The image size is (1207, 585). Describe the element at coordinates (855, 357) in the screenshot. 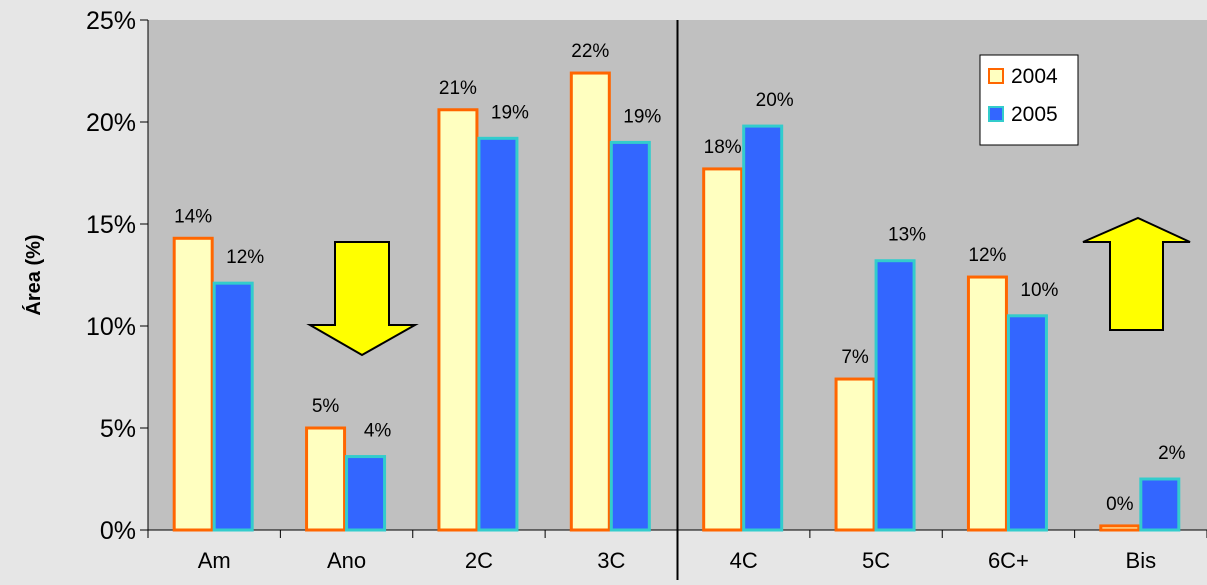

I see `data-label: 7%` at that location.